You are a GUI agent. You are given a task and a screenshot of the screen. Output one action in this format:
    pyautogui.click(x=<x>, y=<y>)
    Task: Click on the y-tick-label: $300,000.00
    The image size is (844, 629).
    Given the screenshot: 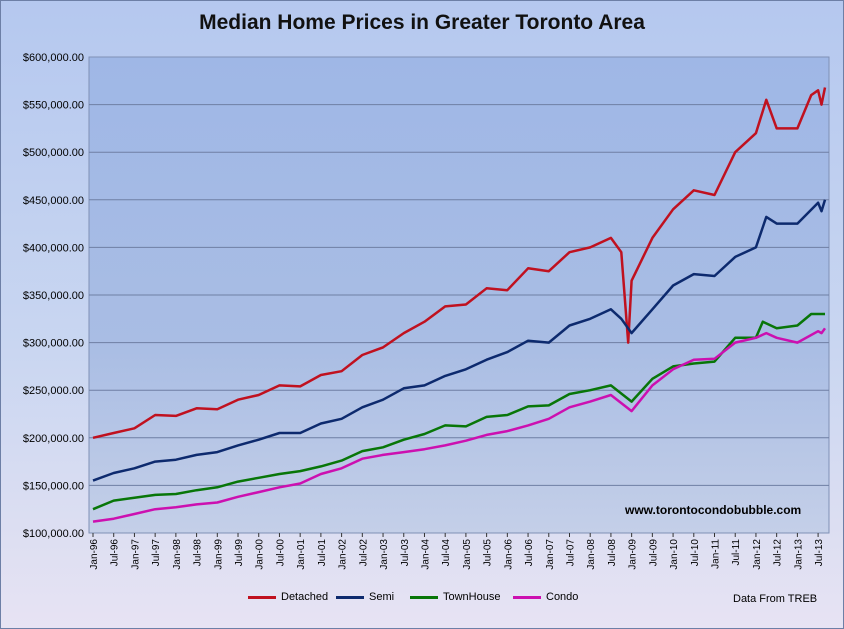 What is the action you would take?
    pyautogui.click(x=53, y=344)
    